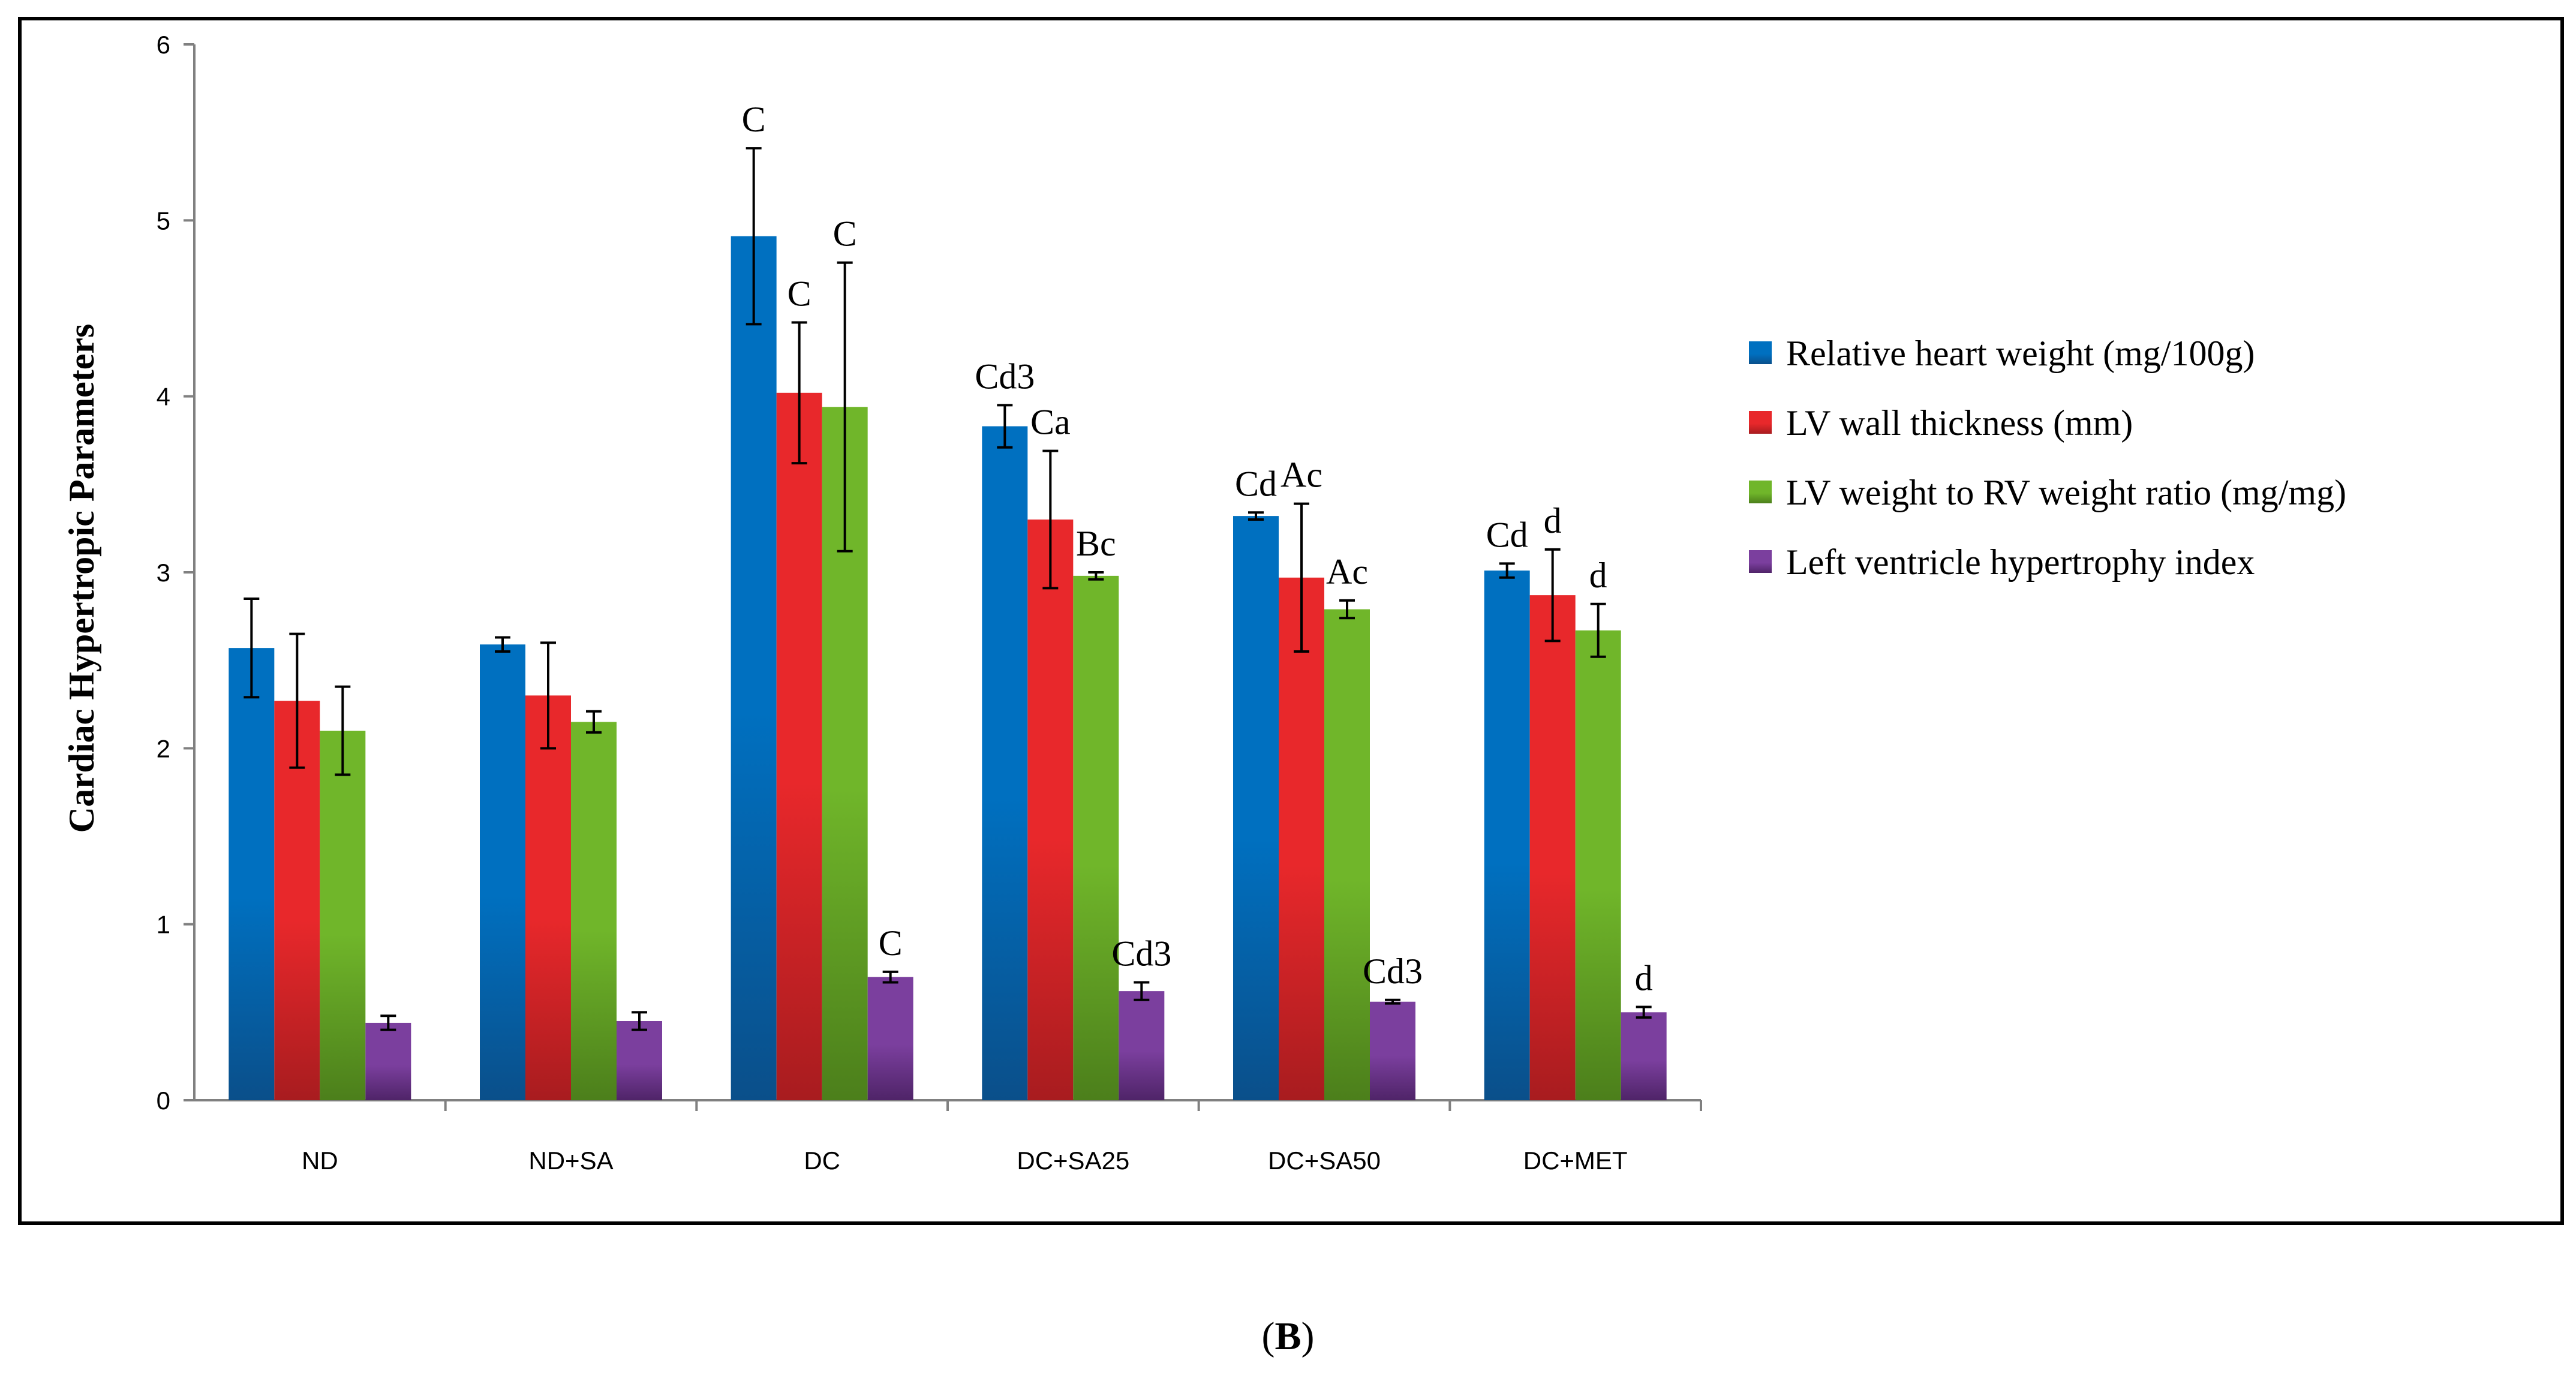 The height and width of the screenshot is (1375, 2576). What do you see at coordinates (822, 1160) in the screenshot?
I see `x-tick-label: DC` at bounding box center [822, 1160].